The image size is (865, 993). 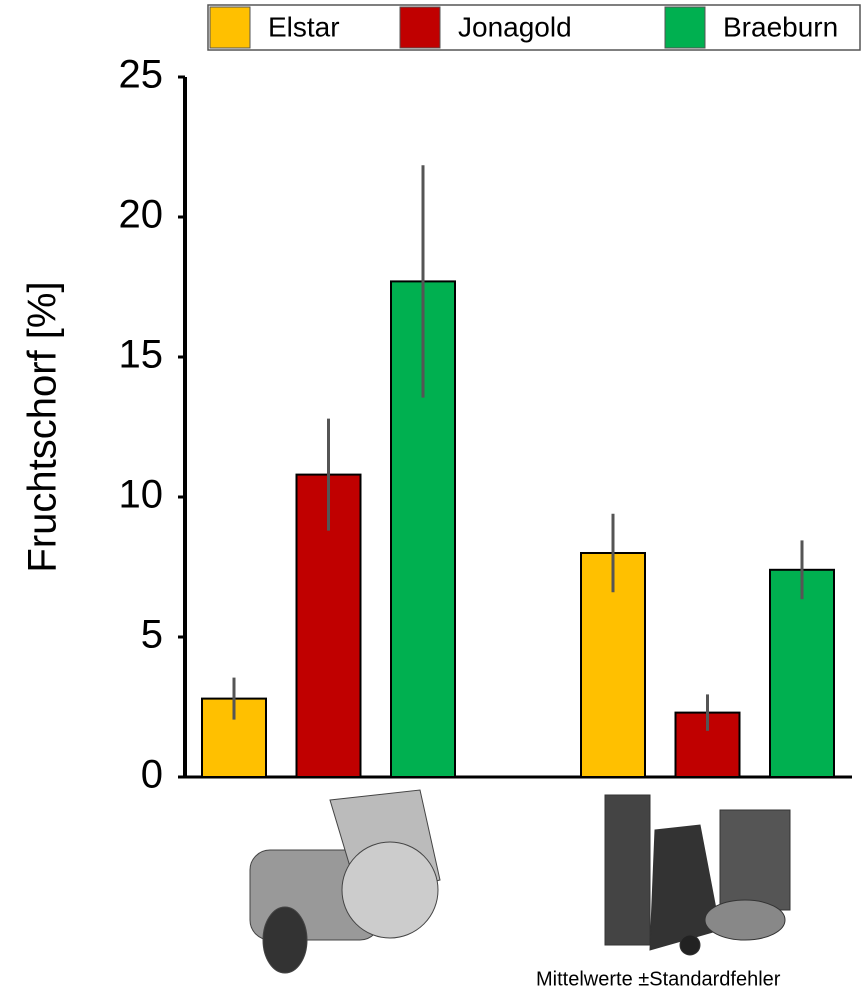 What do you see at coordinates (658, 979) in the screenshot?
I see `footnote: Mittelwerte ±Standardfehler` at bounding box center [658, 979].